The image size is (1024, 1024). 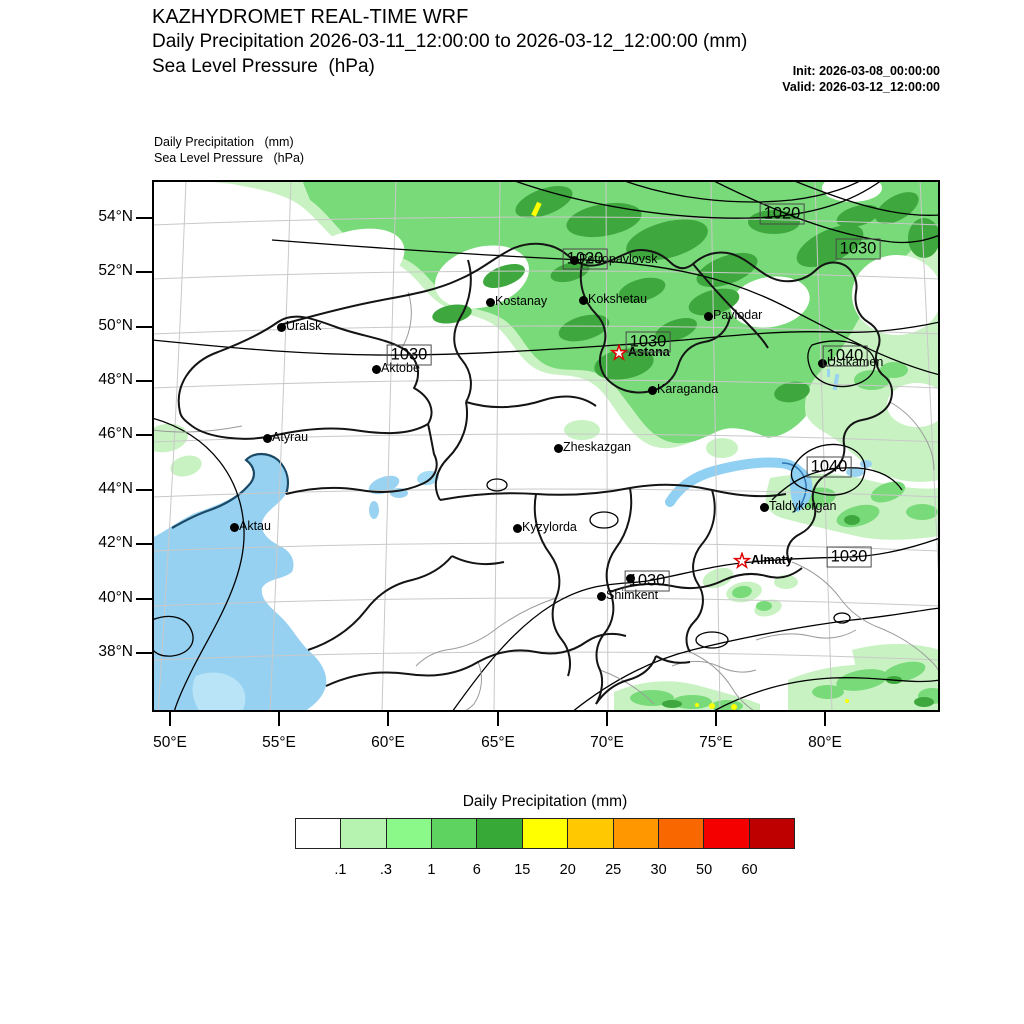 I want to click on lat-tick-label: 40°N, so click(x=115, y=597).